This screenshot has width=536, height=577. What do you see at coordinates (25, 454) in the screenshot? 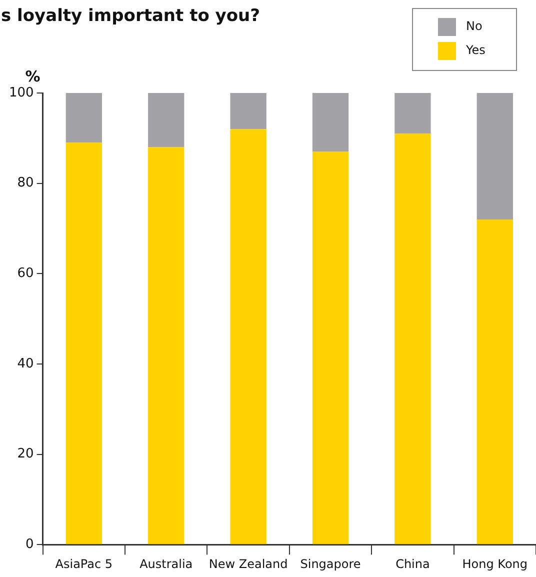
I see `y-tick-label: 20` at bounding box center [25, 454].